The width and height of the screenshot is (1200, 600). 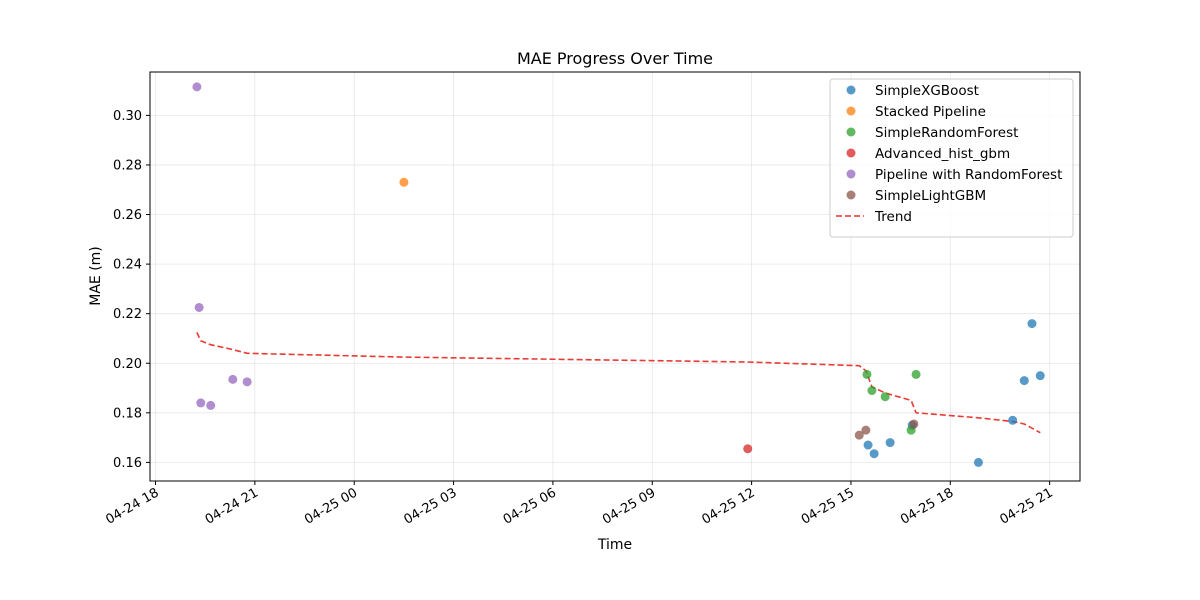 What do you see at coordinates (968, 175) in the screenshot?
I see `legend-label-pipeline-with-randomforest: Pipeline with RandomForest` at bounding box center [968, 175].